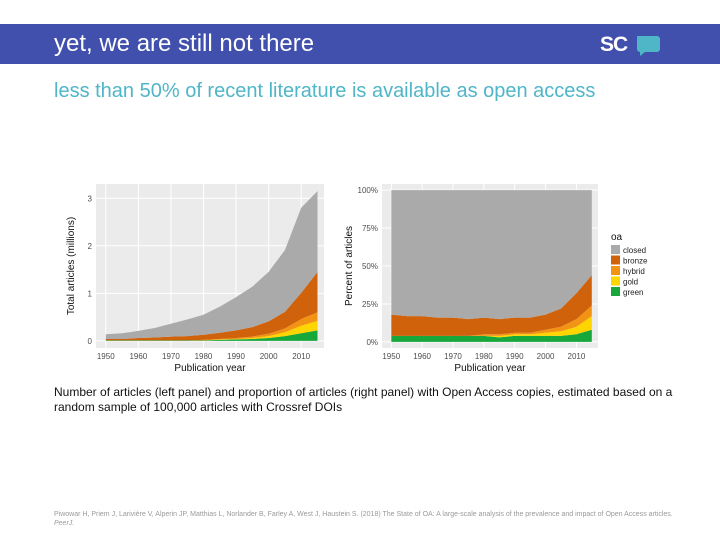 The width and height of the screenshot is (720, 540). Describe the element at coordinates (90, 246) in the screenshot. I see `left-y-tick-label: 2` at that location.